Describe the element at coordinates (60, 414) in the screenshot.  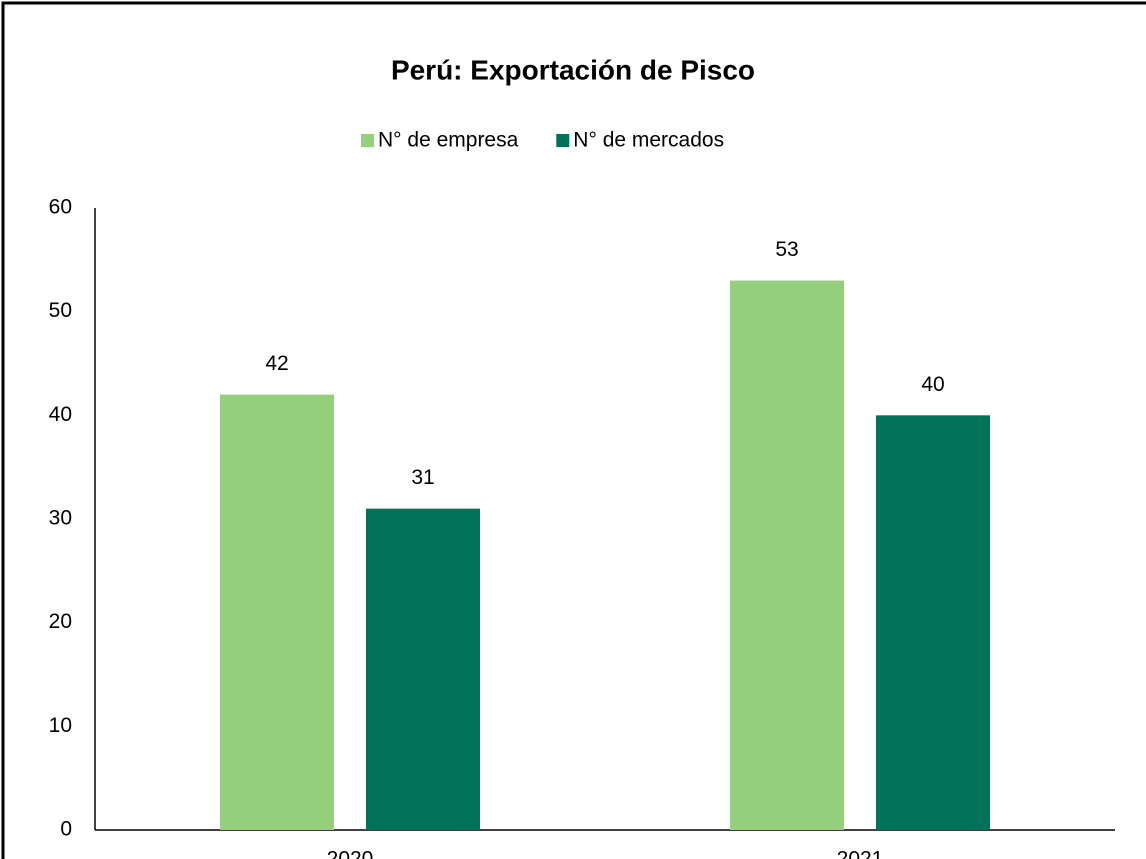
I see `y-tick-label: 40` at that location.